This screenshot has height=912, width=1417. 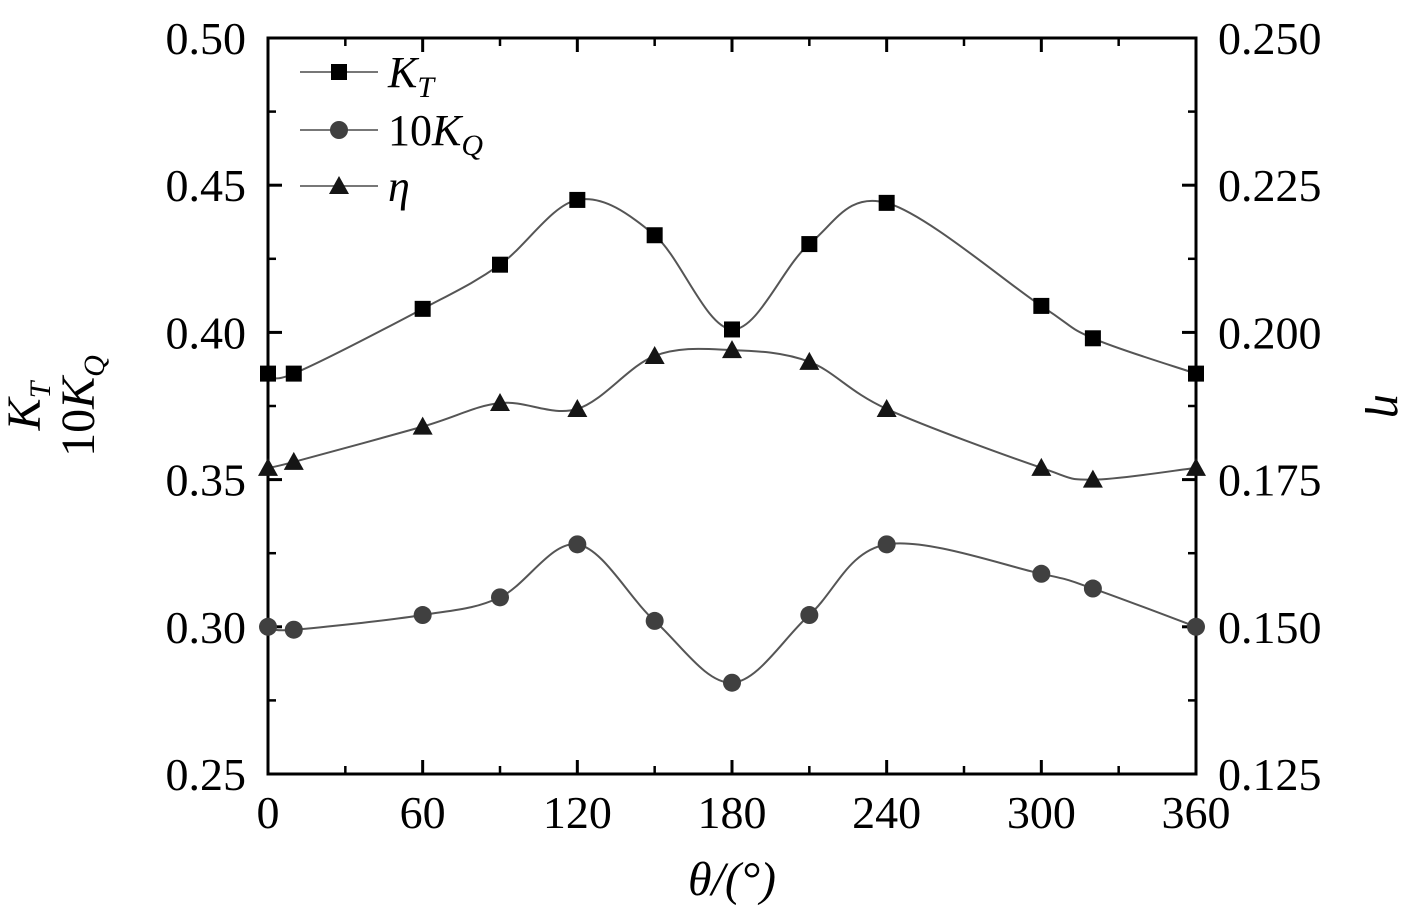 What do you see at coordinates (399, 186) in the screenshot?
I see `legend-label-eta: η` at bounding box center [399, 186].